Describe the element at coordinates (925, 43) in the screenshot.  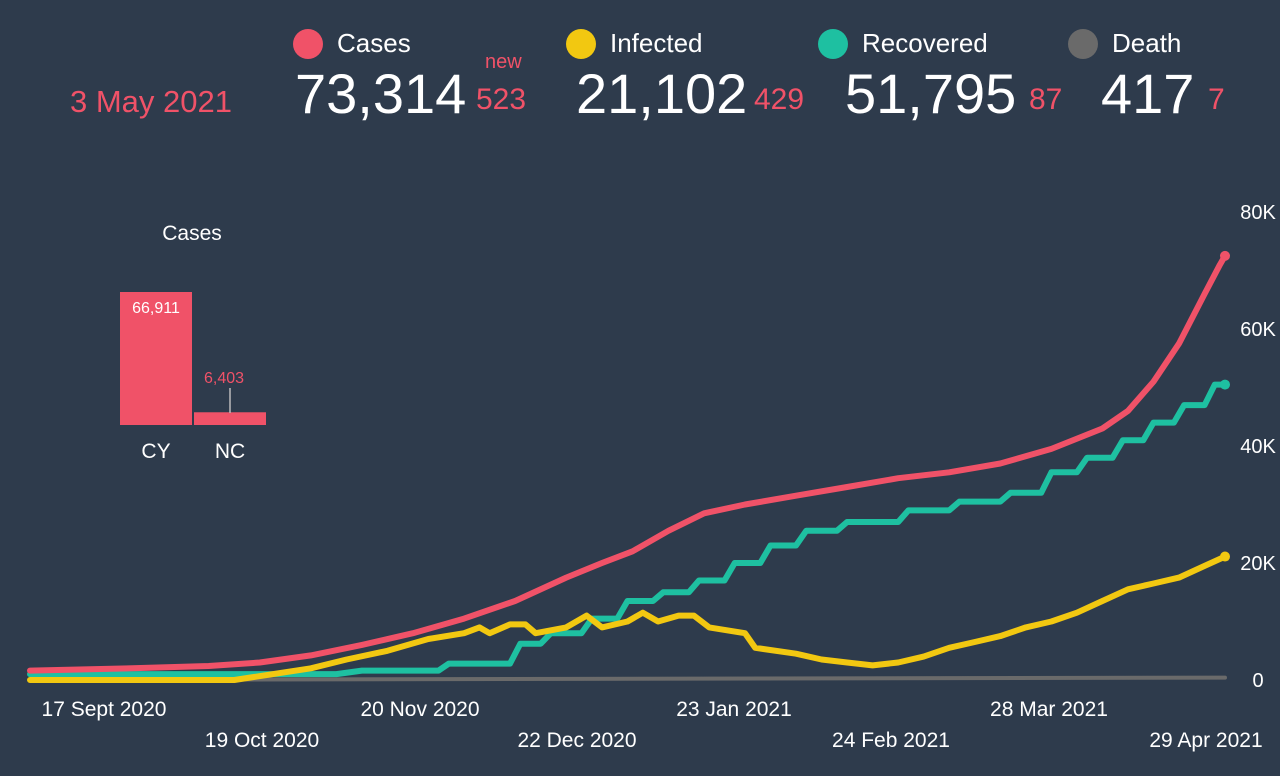
I see `stat-recovered-label: Recovered` at that location.